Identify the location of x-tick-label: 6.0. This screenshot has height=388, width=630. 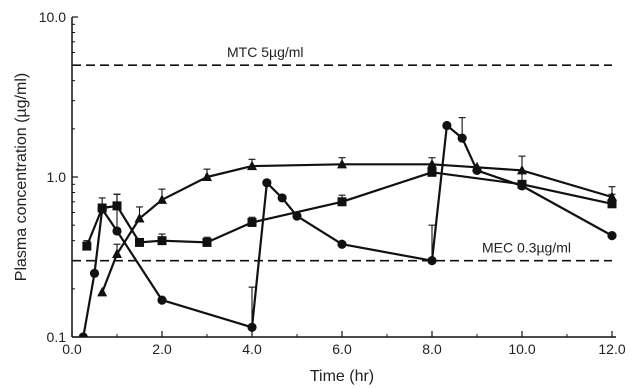
(342, 349).